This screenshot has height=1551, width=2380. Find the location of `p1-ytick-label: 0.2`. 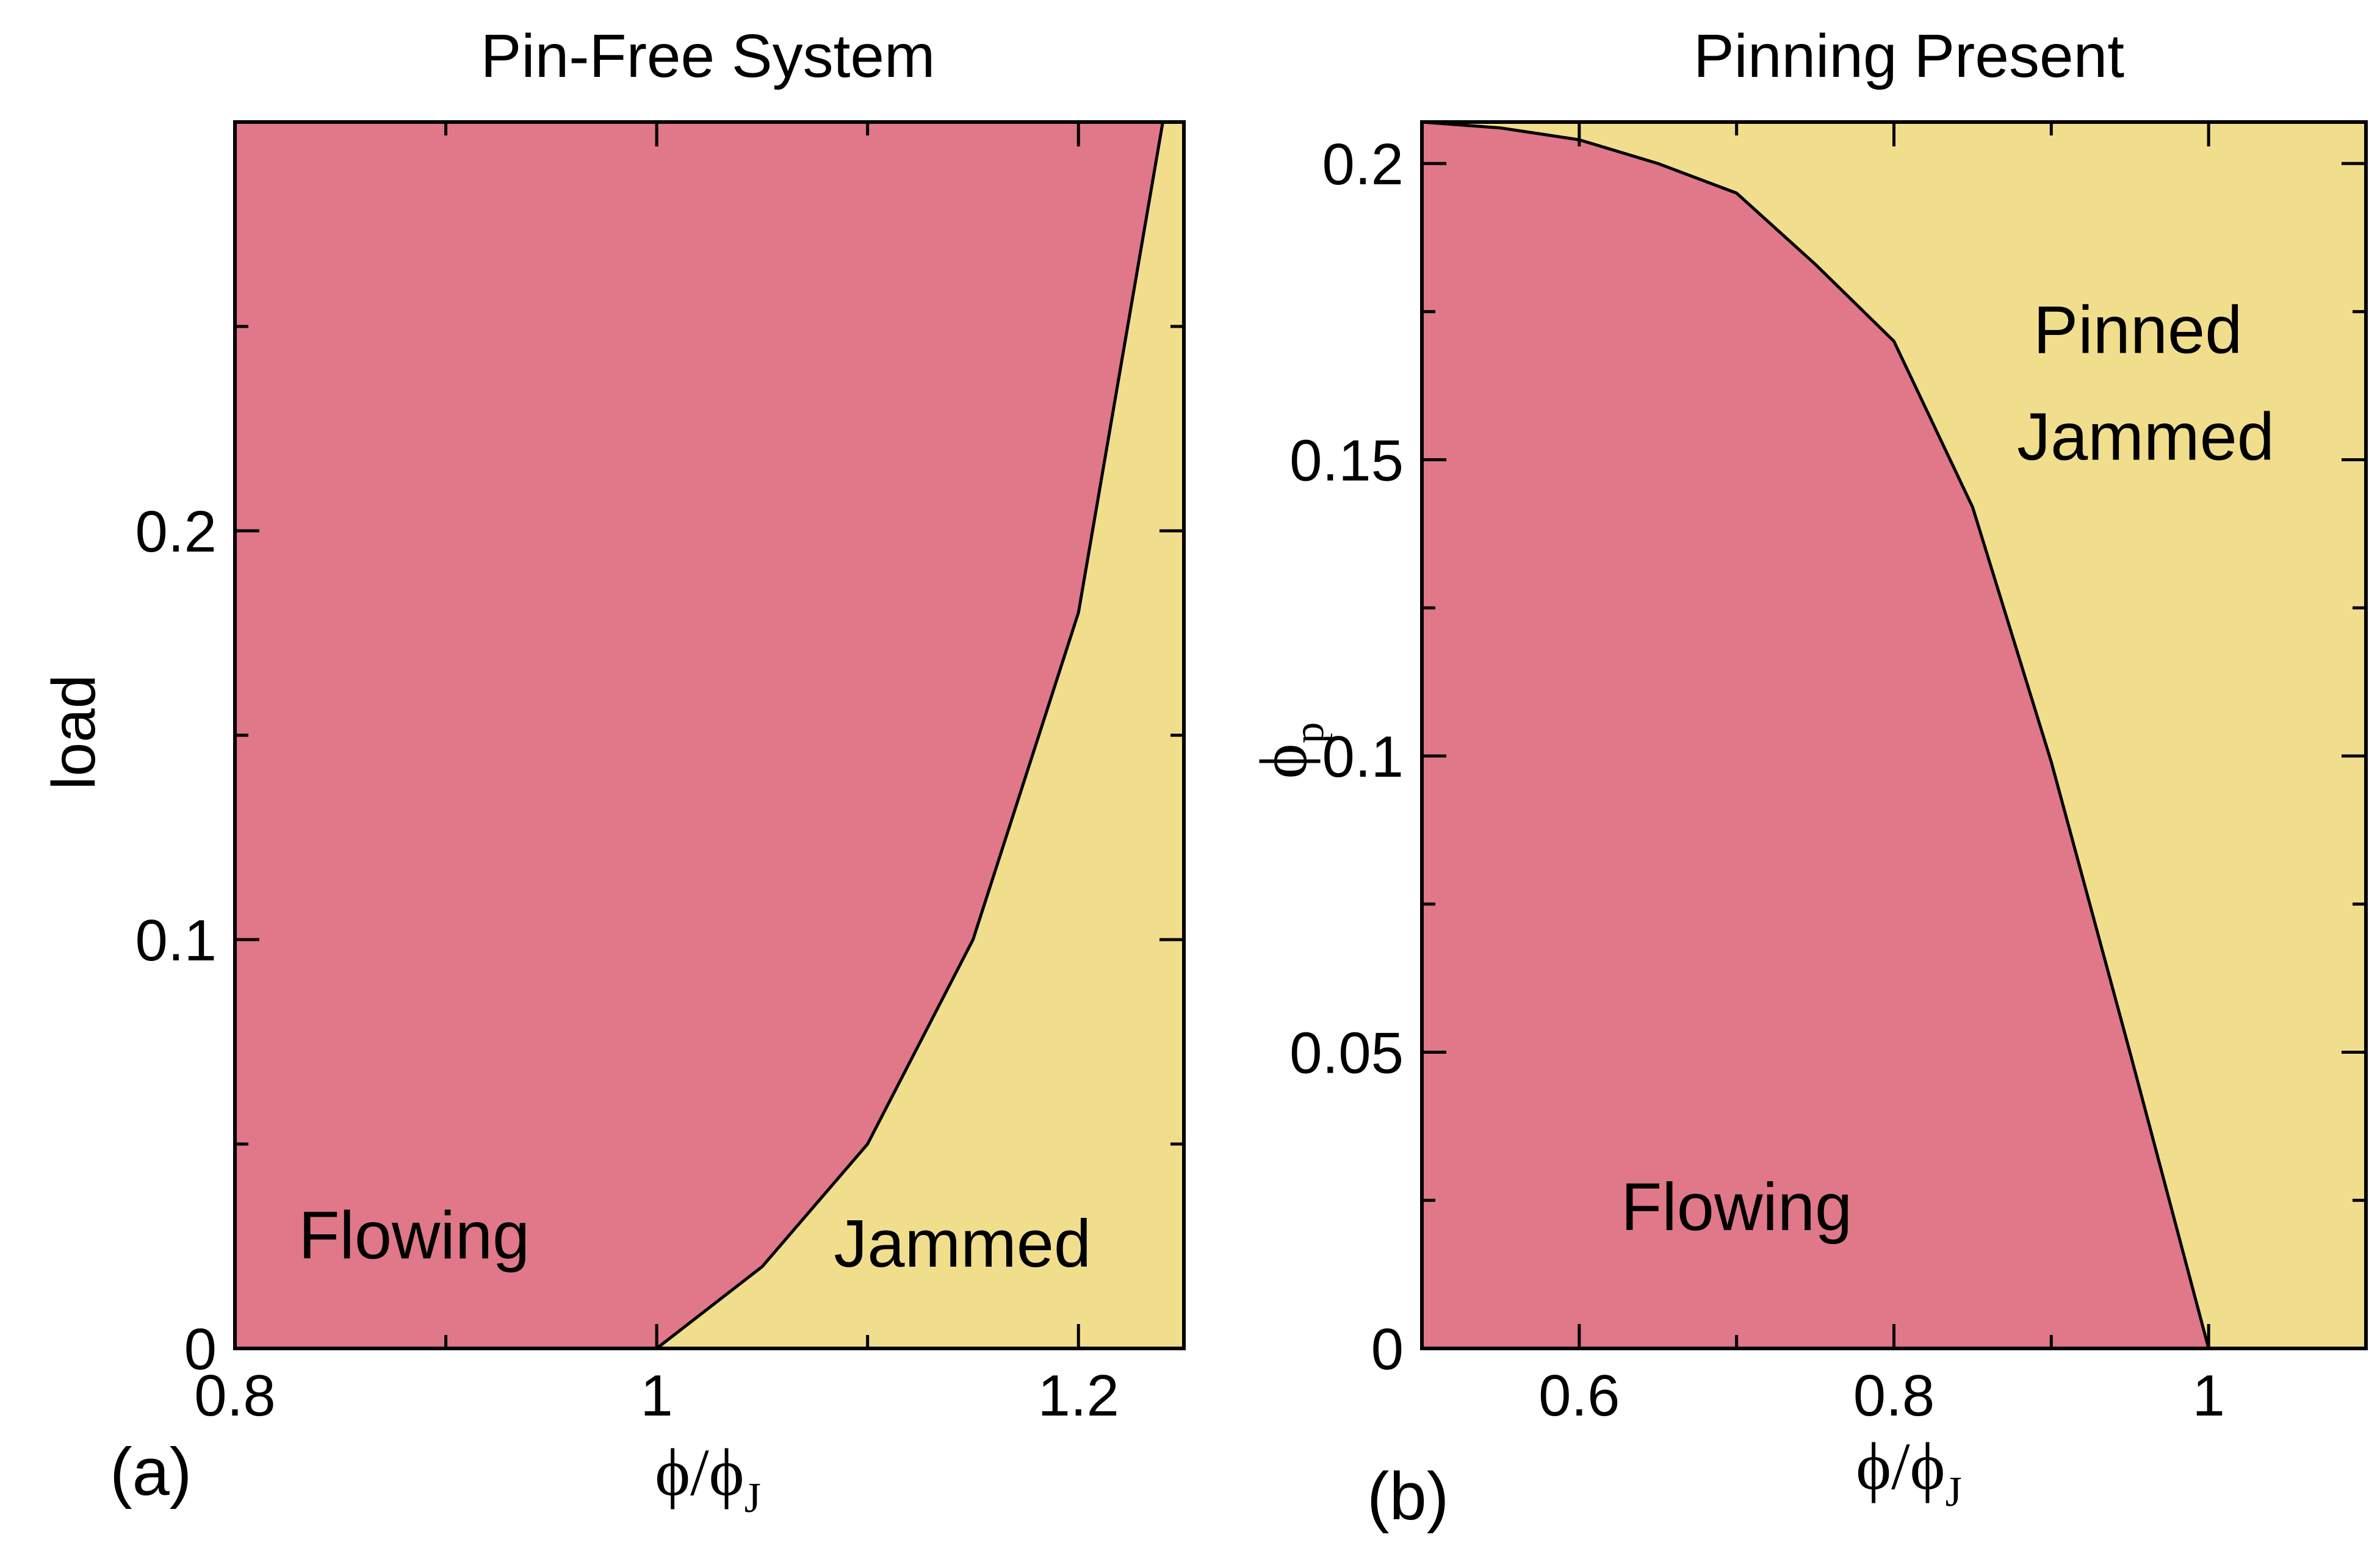

p1-ytick-label: 0.2 is located at coordinates (1363, 164).